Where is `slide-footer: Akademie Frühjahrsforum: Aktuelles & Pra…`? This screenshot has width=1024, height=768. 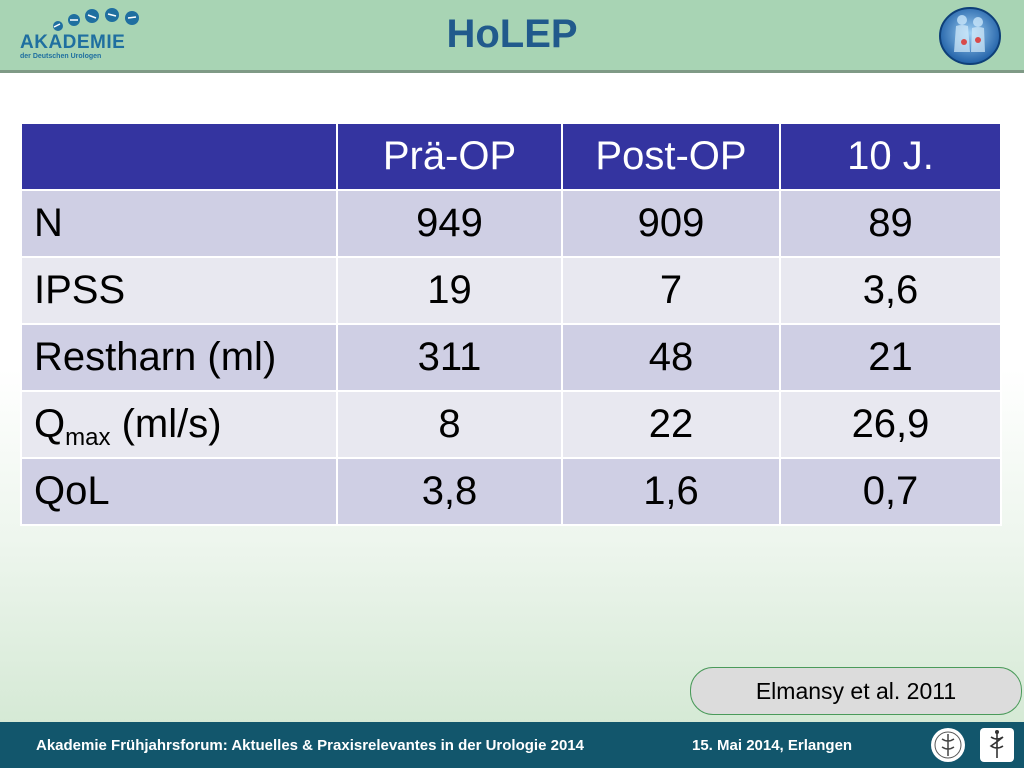
slide-footer: Akademie Frühjahrsforum: Aktuelles & Pra… is located at coordinates (512, 745).